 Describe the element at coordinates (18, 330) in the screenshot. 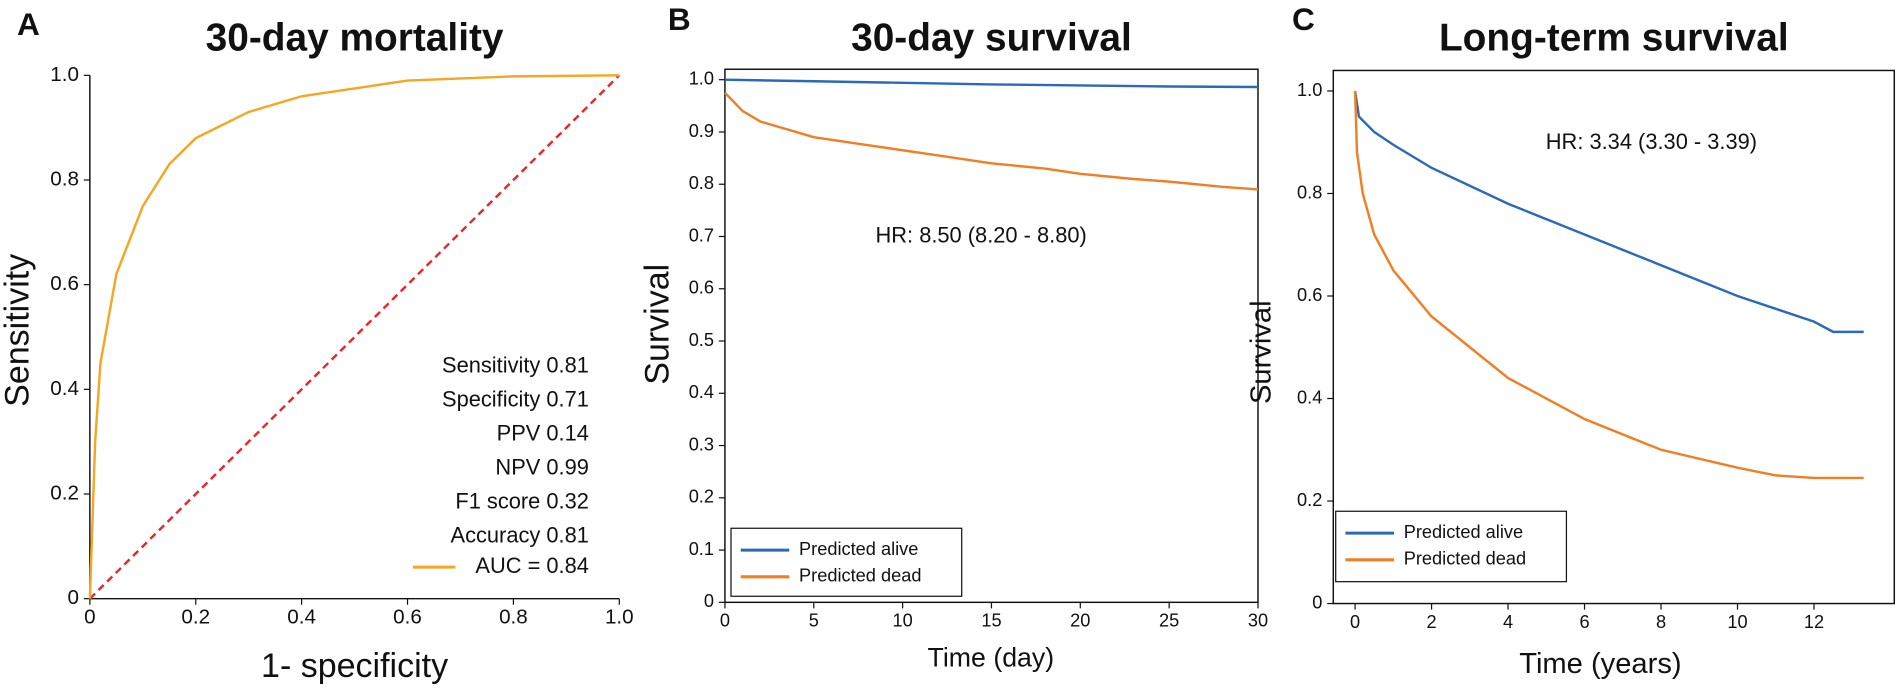

I see `y-axis-label: Sensitivity` at that location.